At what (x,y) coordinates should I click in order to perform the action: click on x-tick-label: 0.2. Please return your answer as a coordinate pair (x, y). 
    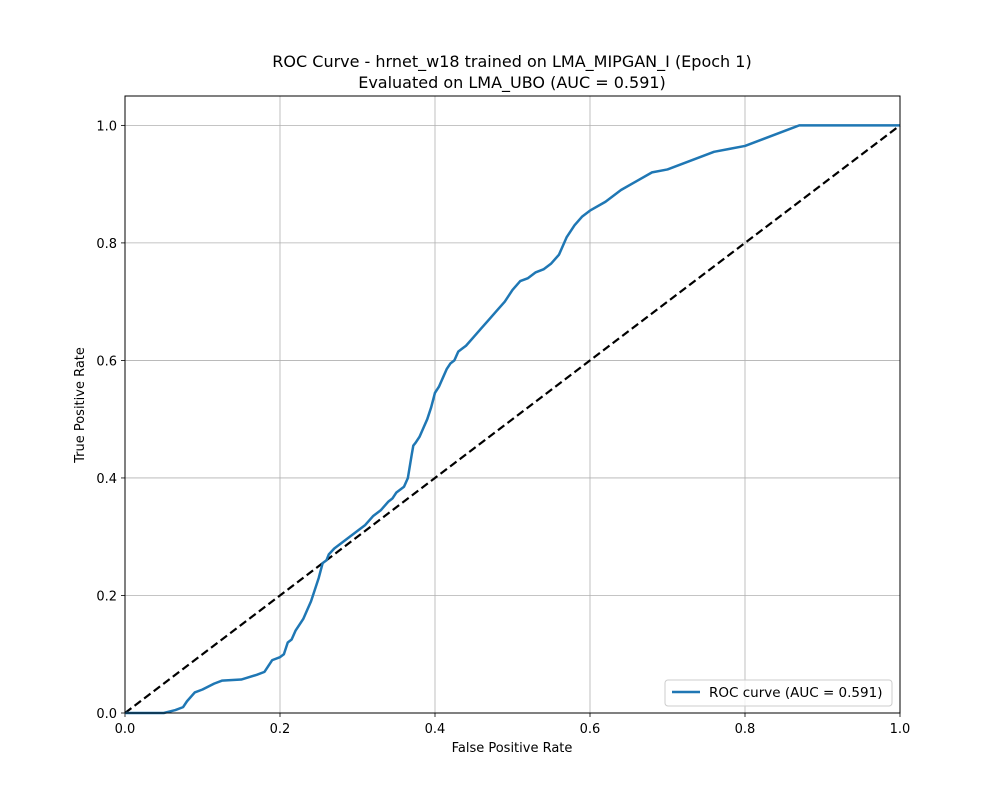
    Looking at the image, I should click on (280, 729).